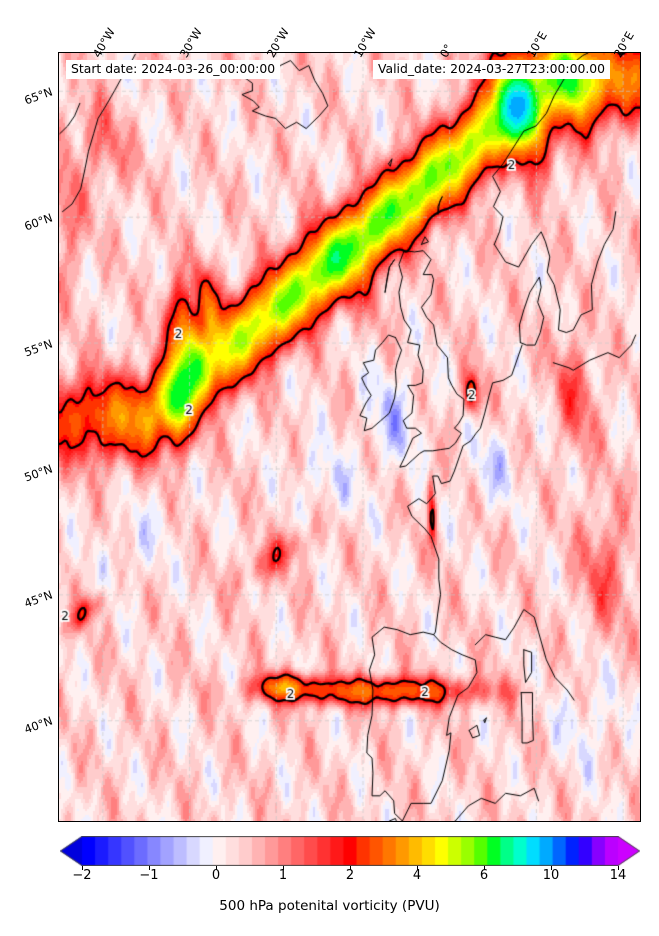 This screenshot has width=659, height=936. I want to click on colorbar-tick-label: 10, so click(551, 875).